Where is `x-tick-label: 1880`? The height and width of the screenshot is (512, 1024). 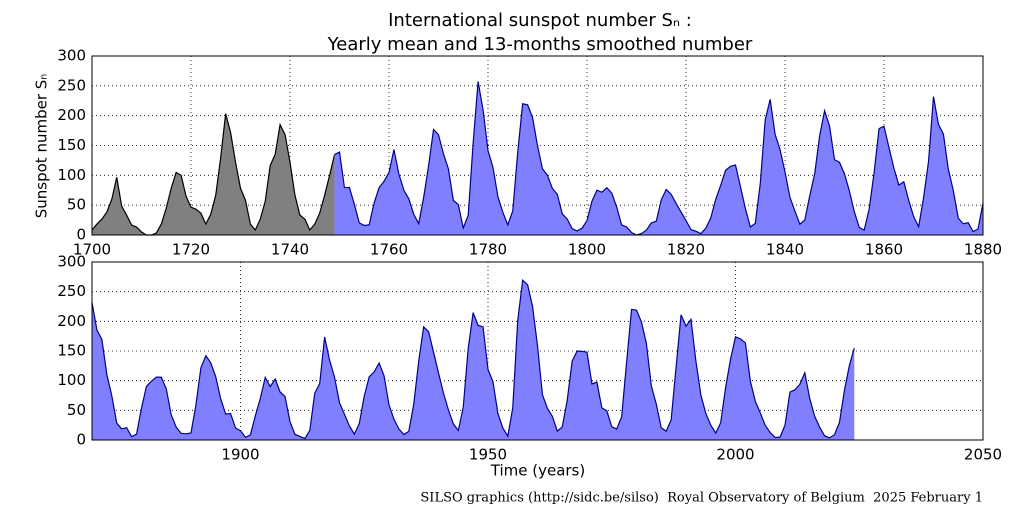
x-tick-label: 1880 is located at coordinates (983, 250).